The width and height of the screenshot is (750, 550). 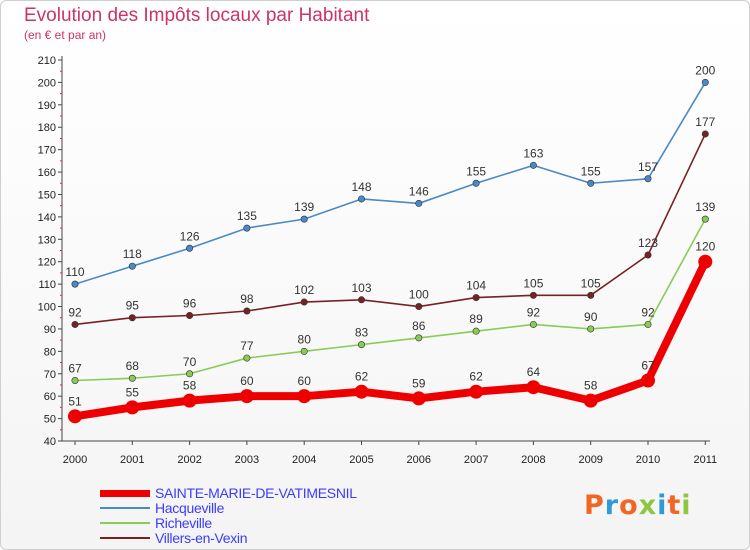 I want to click on logo-letter: i, so click(x=686, y=505).